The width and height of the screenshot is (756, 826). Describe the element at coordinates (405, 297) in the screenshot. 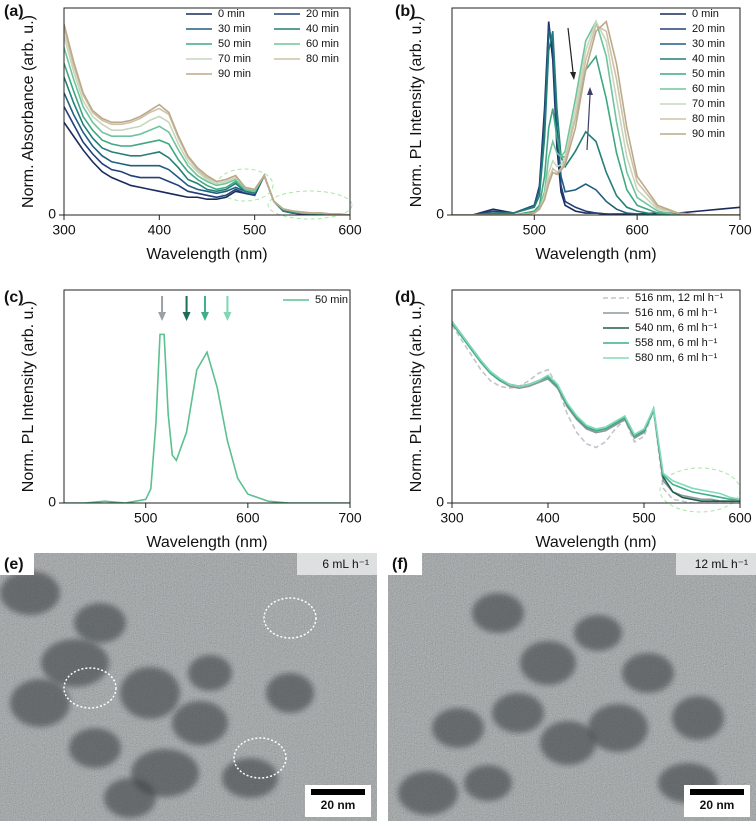

I see `panel-label: (d)` at that location.